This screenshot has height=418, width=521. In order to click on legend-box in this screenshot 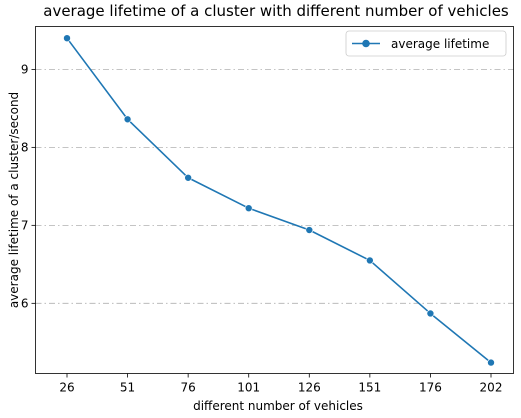, I will do `click(426, 43)`.